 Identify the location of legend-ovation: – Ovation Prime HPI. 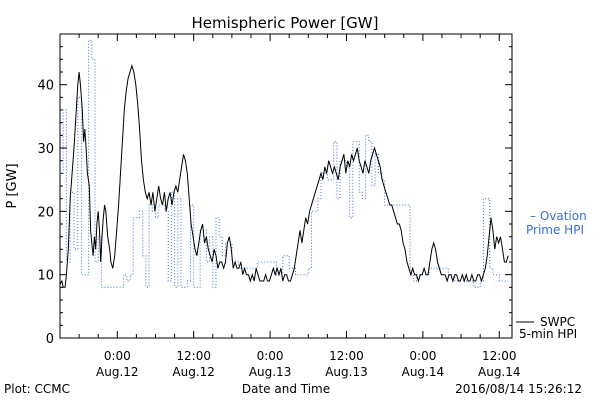
(556, 223).